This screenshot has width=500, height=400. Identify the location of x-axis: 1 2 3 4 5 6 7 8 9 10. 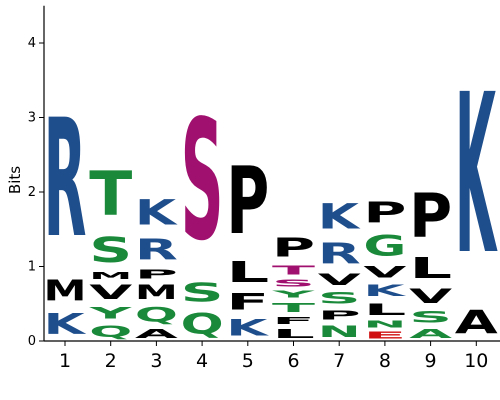
(272, 356).